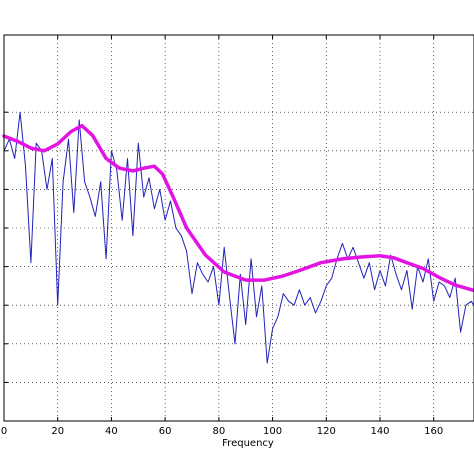  I want to click on x-tick-label: 80, so click(218, 431).